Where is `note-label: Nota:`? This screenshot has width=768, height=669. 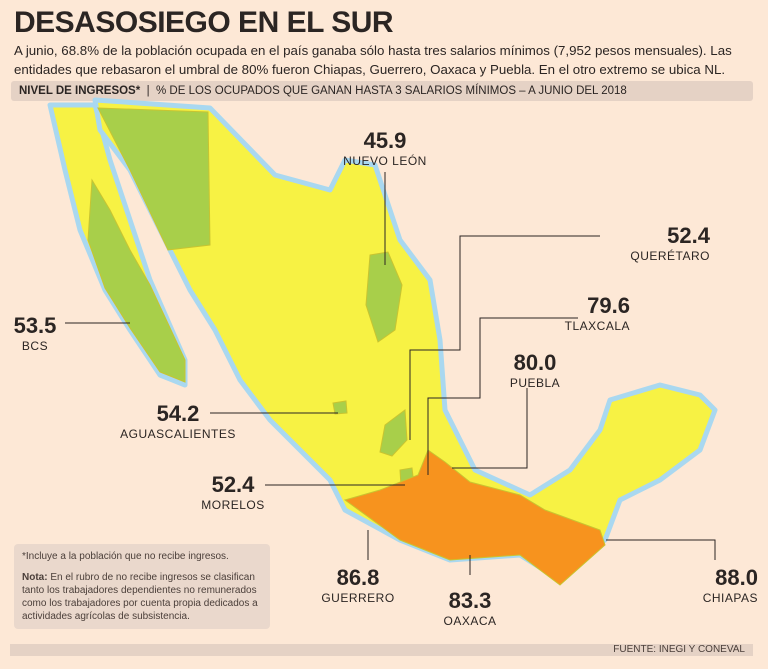 note-label: Nota: is located at coordinates (35, 577).